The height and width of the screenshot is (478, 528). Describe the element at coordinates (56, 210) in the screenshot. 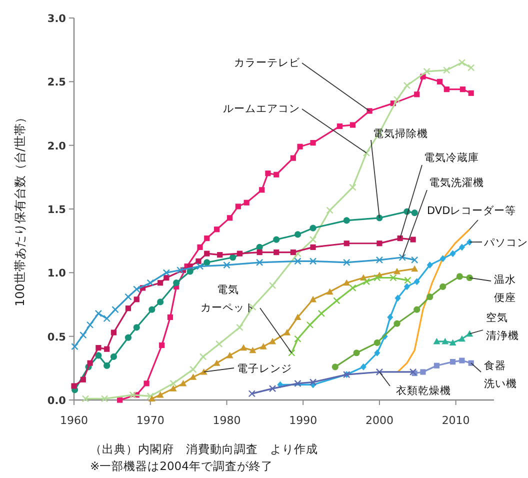

I see `y-tick-label: 1.5` at that location.